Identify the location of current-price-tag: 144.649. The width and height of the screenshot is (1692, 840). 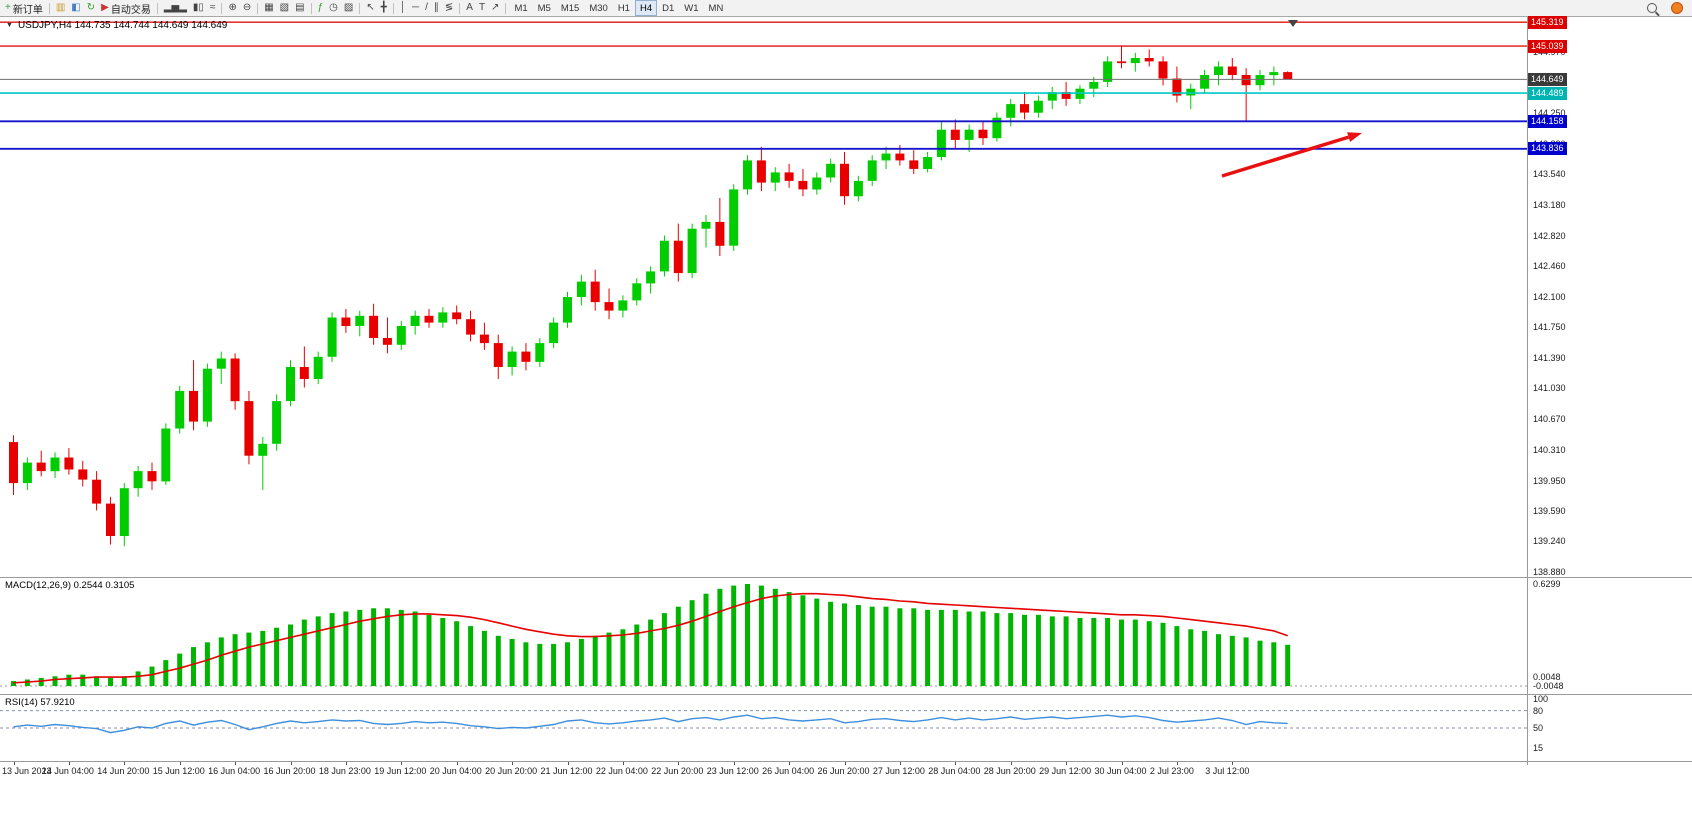
(1547, 79).